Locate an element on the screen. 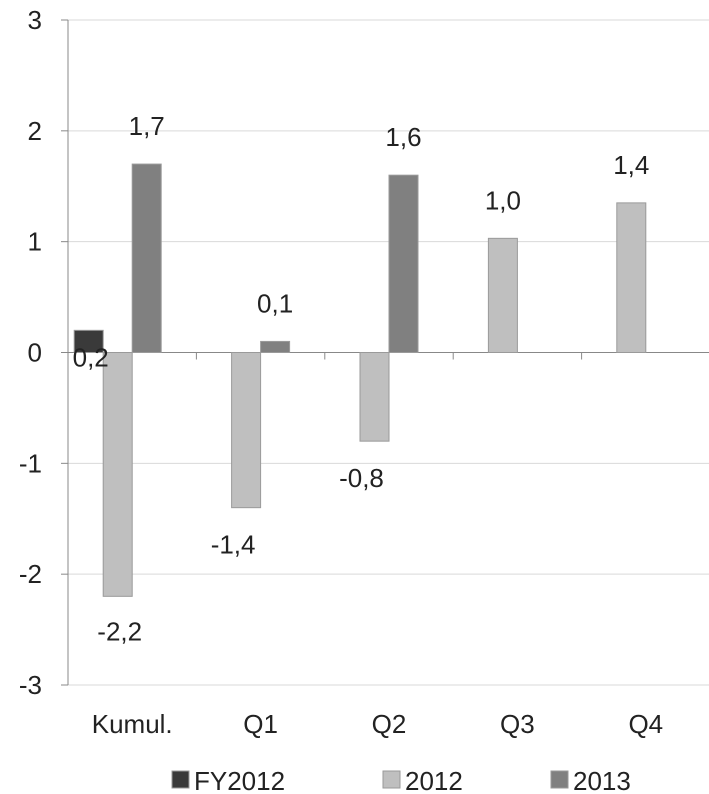 The width and height of the screenshot is (709, 794). data-label: 0,1 is located at coordinates (275, 303).